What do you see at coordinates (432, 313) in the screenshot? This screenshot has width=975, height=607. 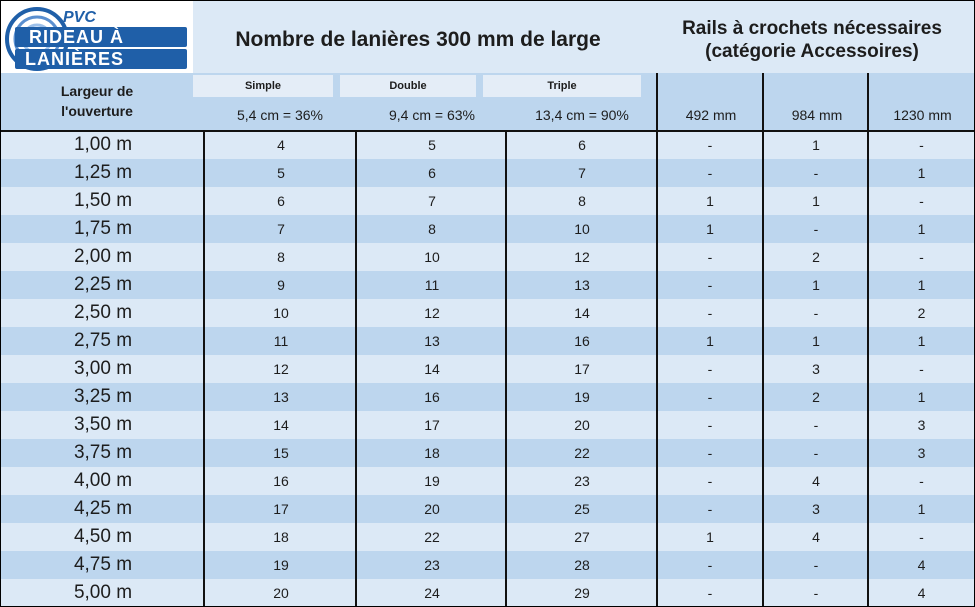 I see `double-cell: 12` at bounding box center [432, 313].